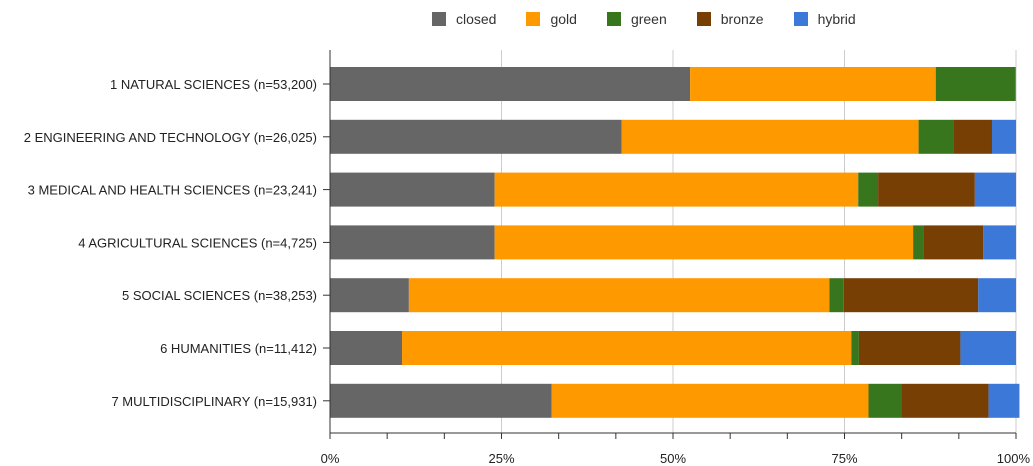 The image size is (1033, 466). Describe the element at coordinates (197, 242) in the screenshot. I see `y-tick-label: 4 AGRICULTURAL SCIENCES (n=4,725)` at that location.